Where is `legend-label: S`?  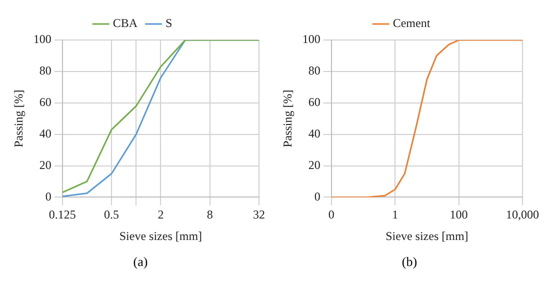
legend-label: S is located at coordinates (169, 23).